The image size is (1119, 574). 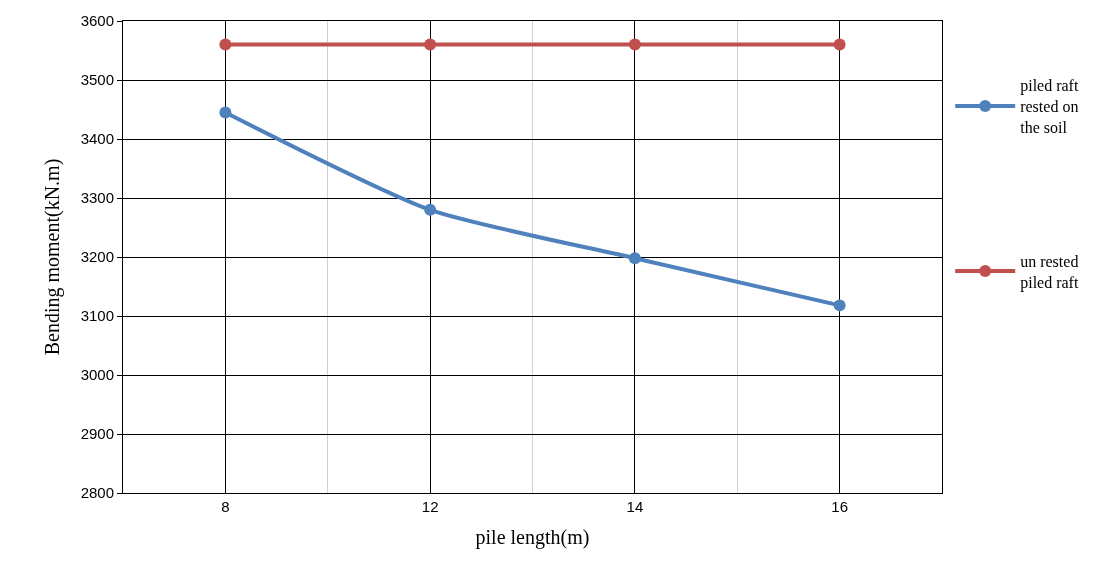 I want to click on y-tick-label: 3100, so click(x=97, y=316).